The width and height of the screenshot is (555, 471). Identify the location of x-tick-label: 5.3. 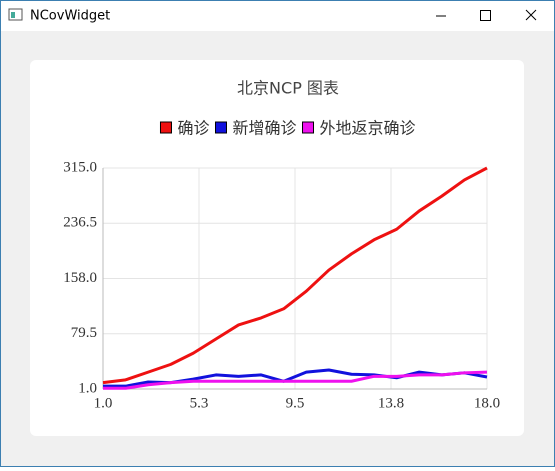
(199, 403).